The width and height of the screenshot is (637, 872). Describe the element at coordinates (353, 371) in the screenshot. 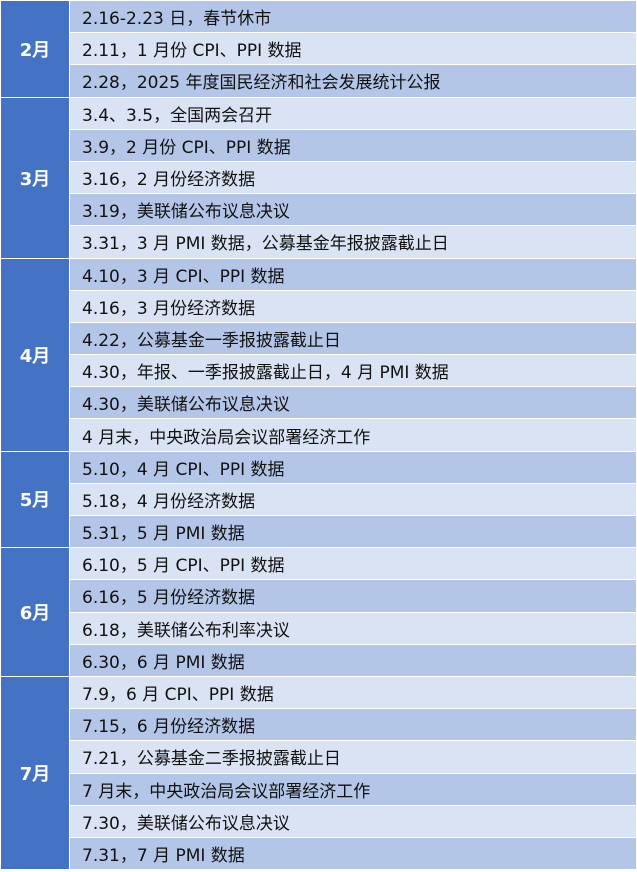

I see `event-cell: 4.30，年报、一季报披露截止日，4 月 PMI 数据` at that location.